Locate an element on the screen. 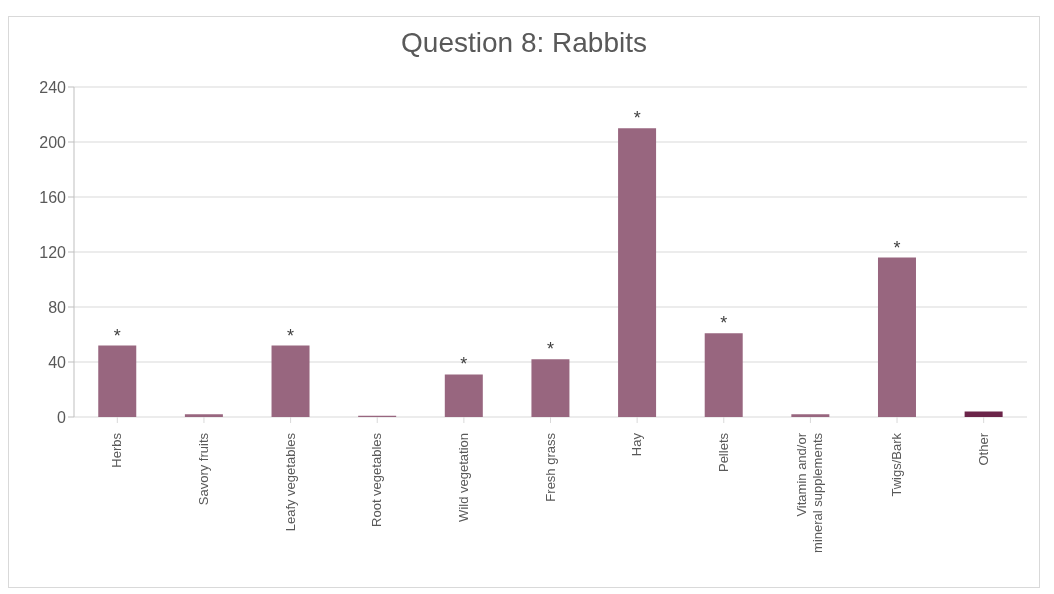  y-tick-label: 80 is located at coordinates (57, 307).